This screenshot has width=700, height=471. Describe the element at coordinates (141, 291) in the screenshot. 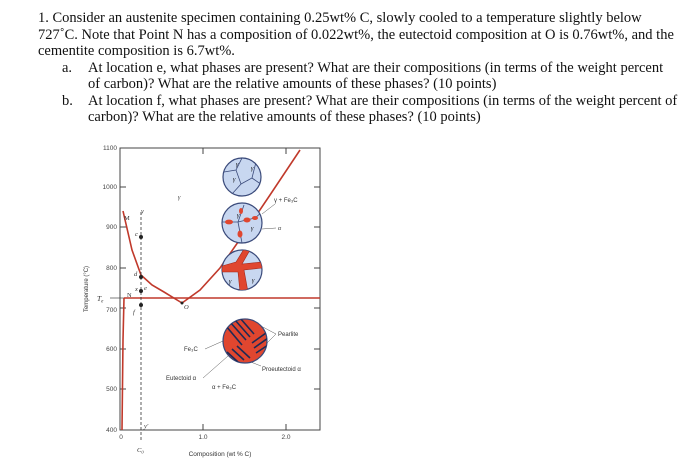

I see `point-e` at that location.